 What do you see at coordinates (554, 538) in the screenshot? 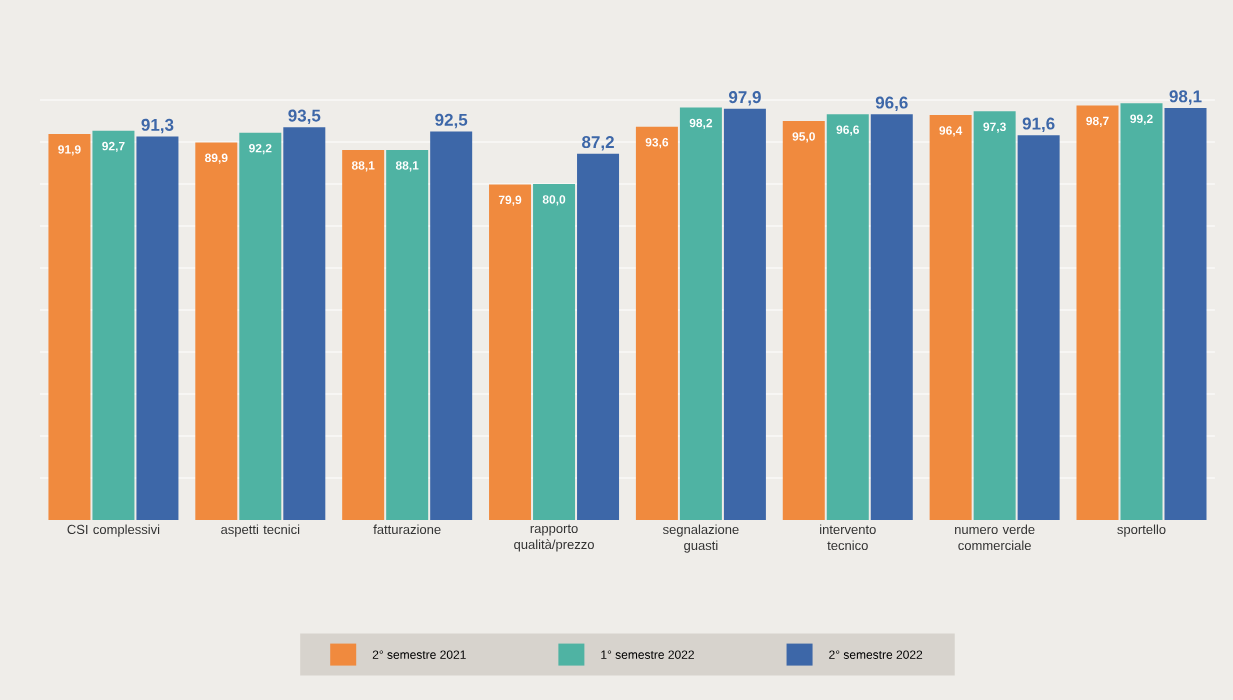
I see `x-tick-label: rapporto qualità/prezzo` at bounding box center [554, 538].